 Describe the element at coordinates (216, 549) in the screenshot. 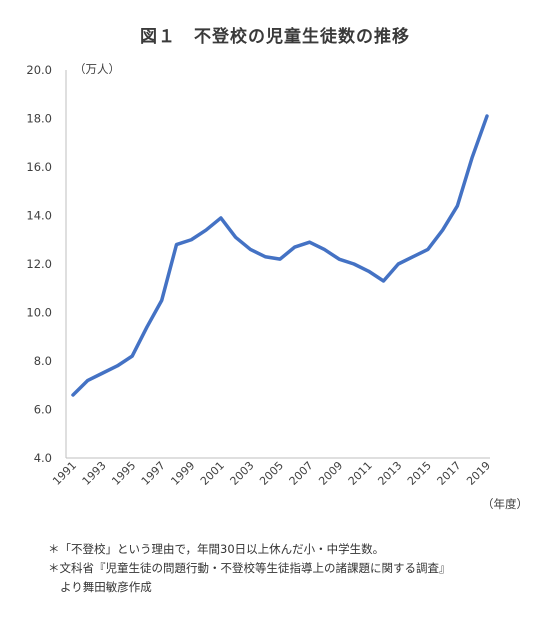

I see `note-definition: ＊「不登校」という理由で，年間30日以上休んだ小・中学生数。` at that location.